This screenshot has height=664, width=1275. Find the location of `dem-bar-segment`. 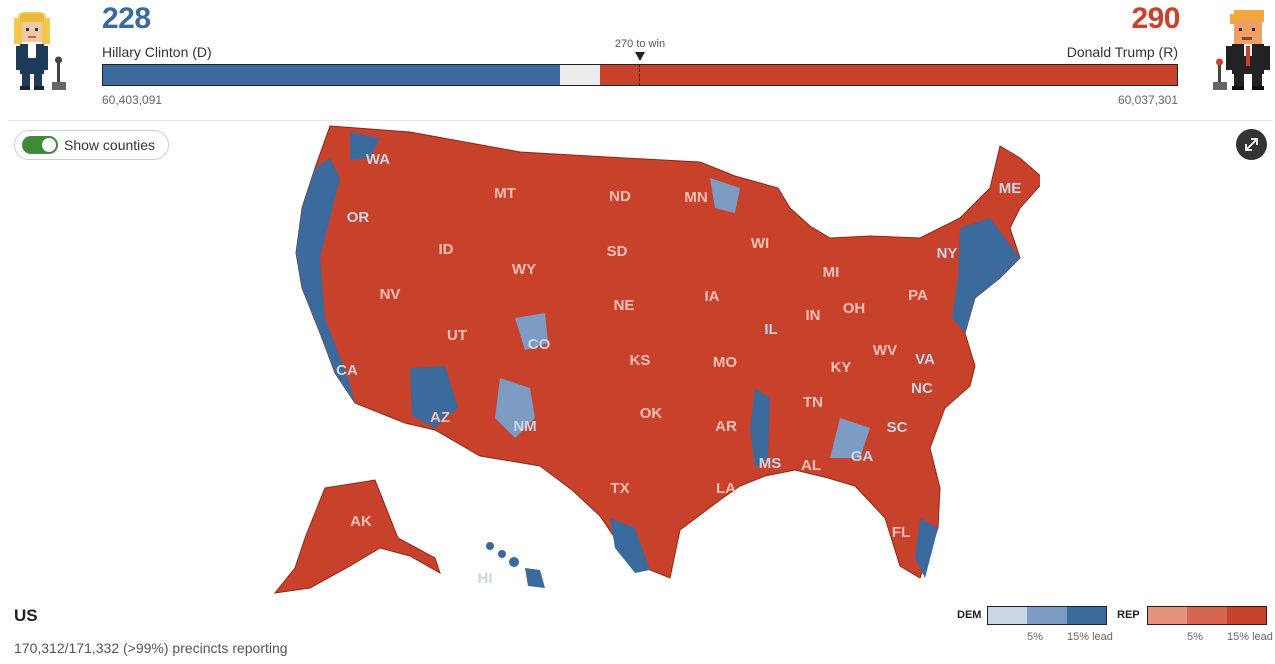

dem-bar-segment is located at coordinates (331, 75).